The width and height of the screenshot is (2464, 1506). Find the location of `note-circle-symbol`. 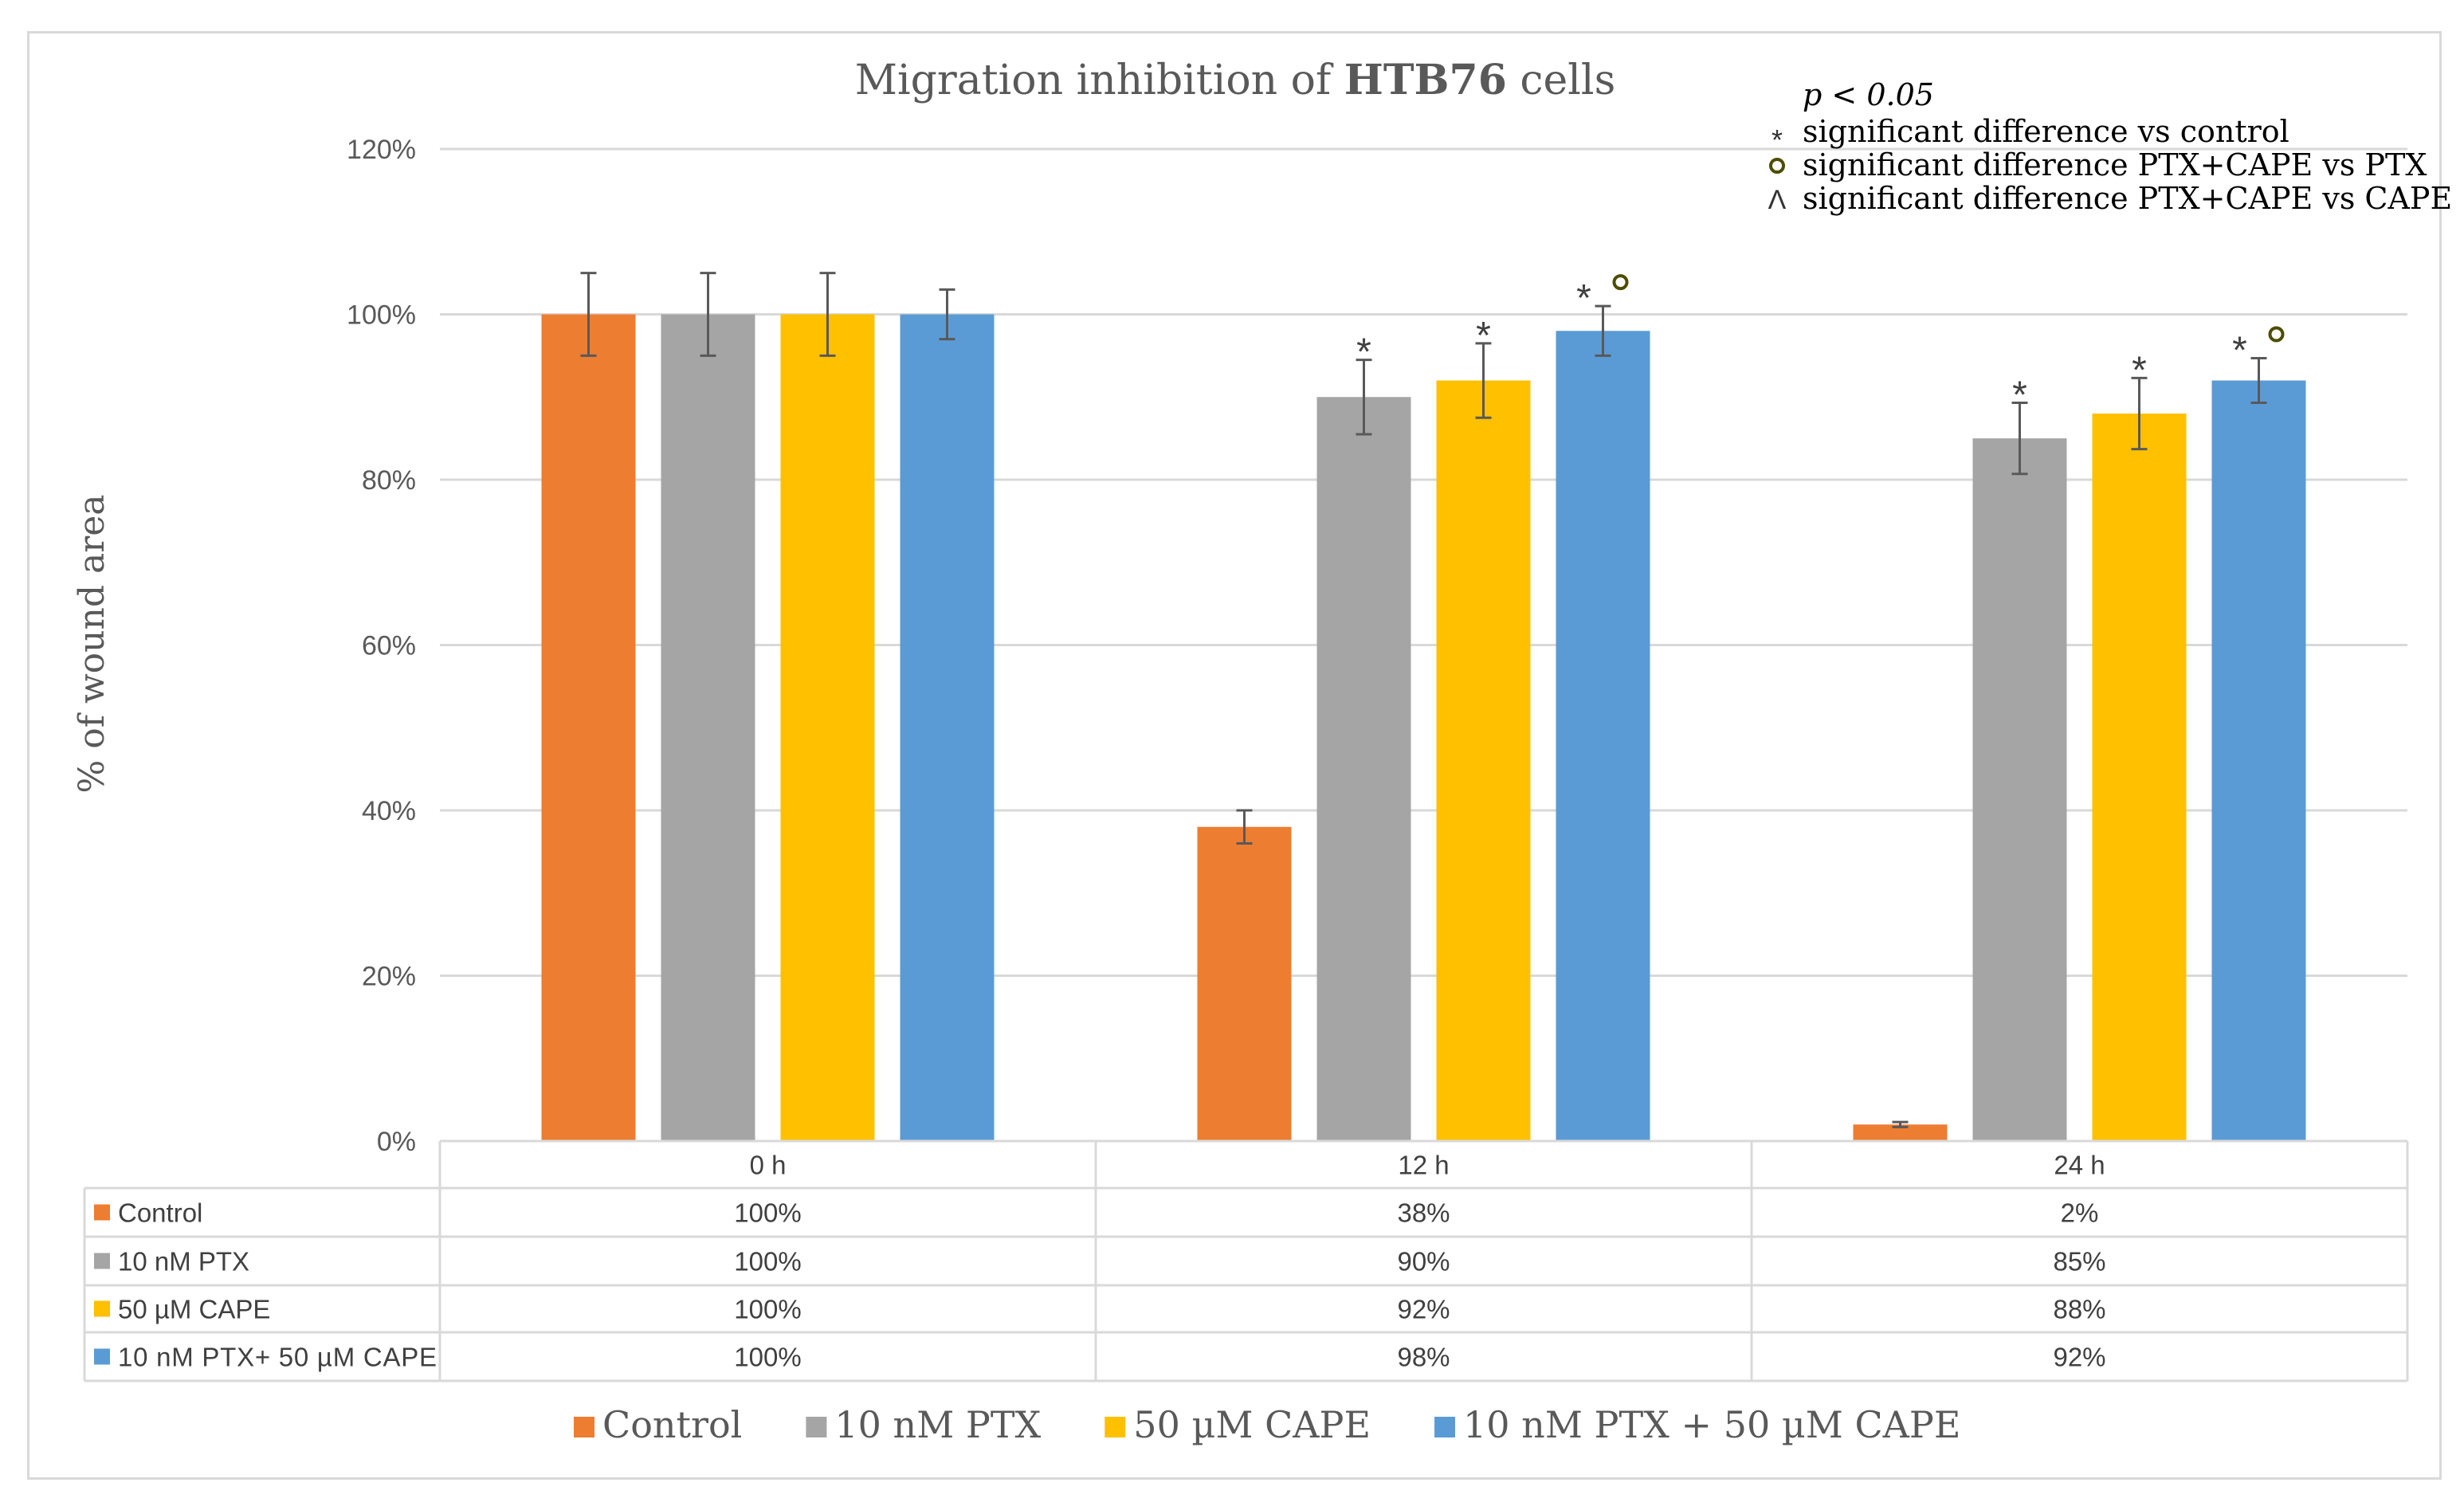

note-circle-symbol is located at coordinates (1777, 166).